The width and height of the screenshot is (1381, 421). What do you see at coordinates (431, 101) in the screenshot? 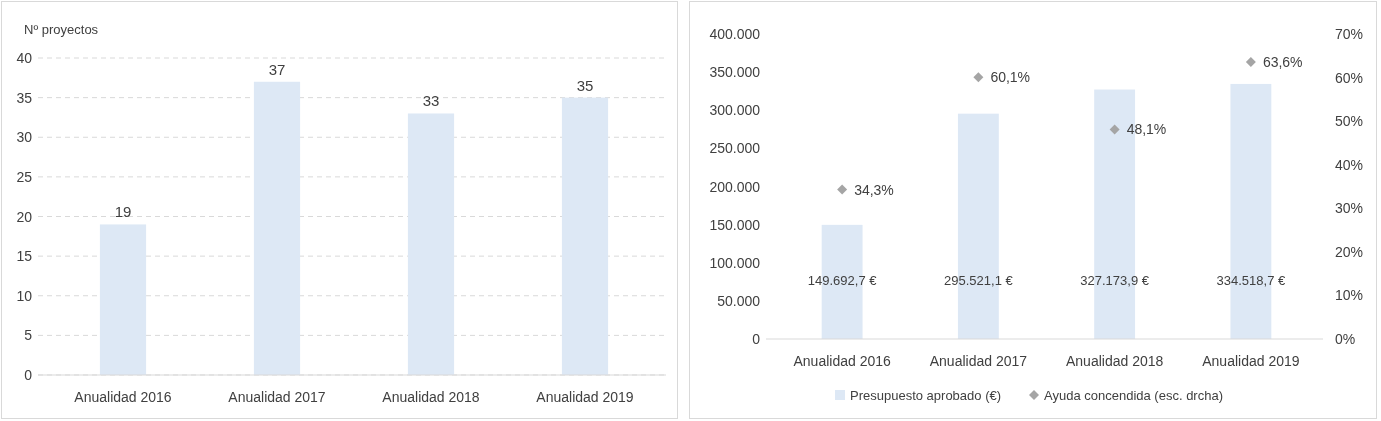
I see `data-label: 33` at bounding box center [431, 101].